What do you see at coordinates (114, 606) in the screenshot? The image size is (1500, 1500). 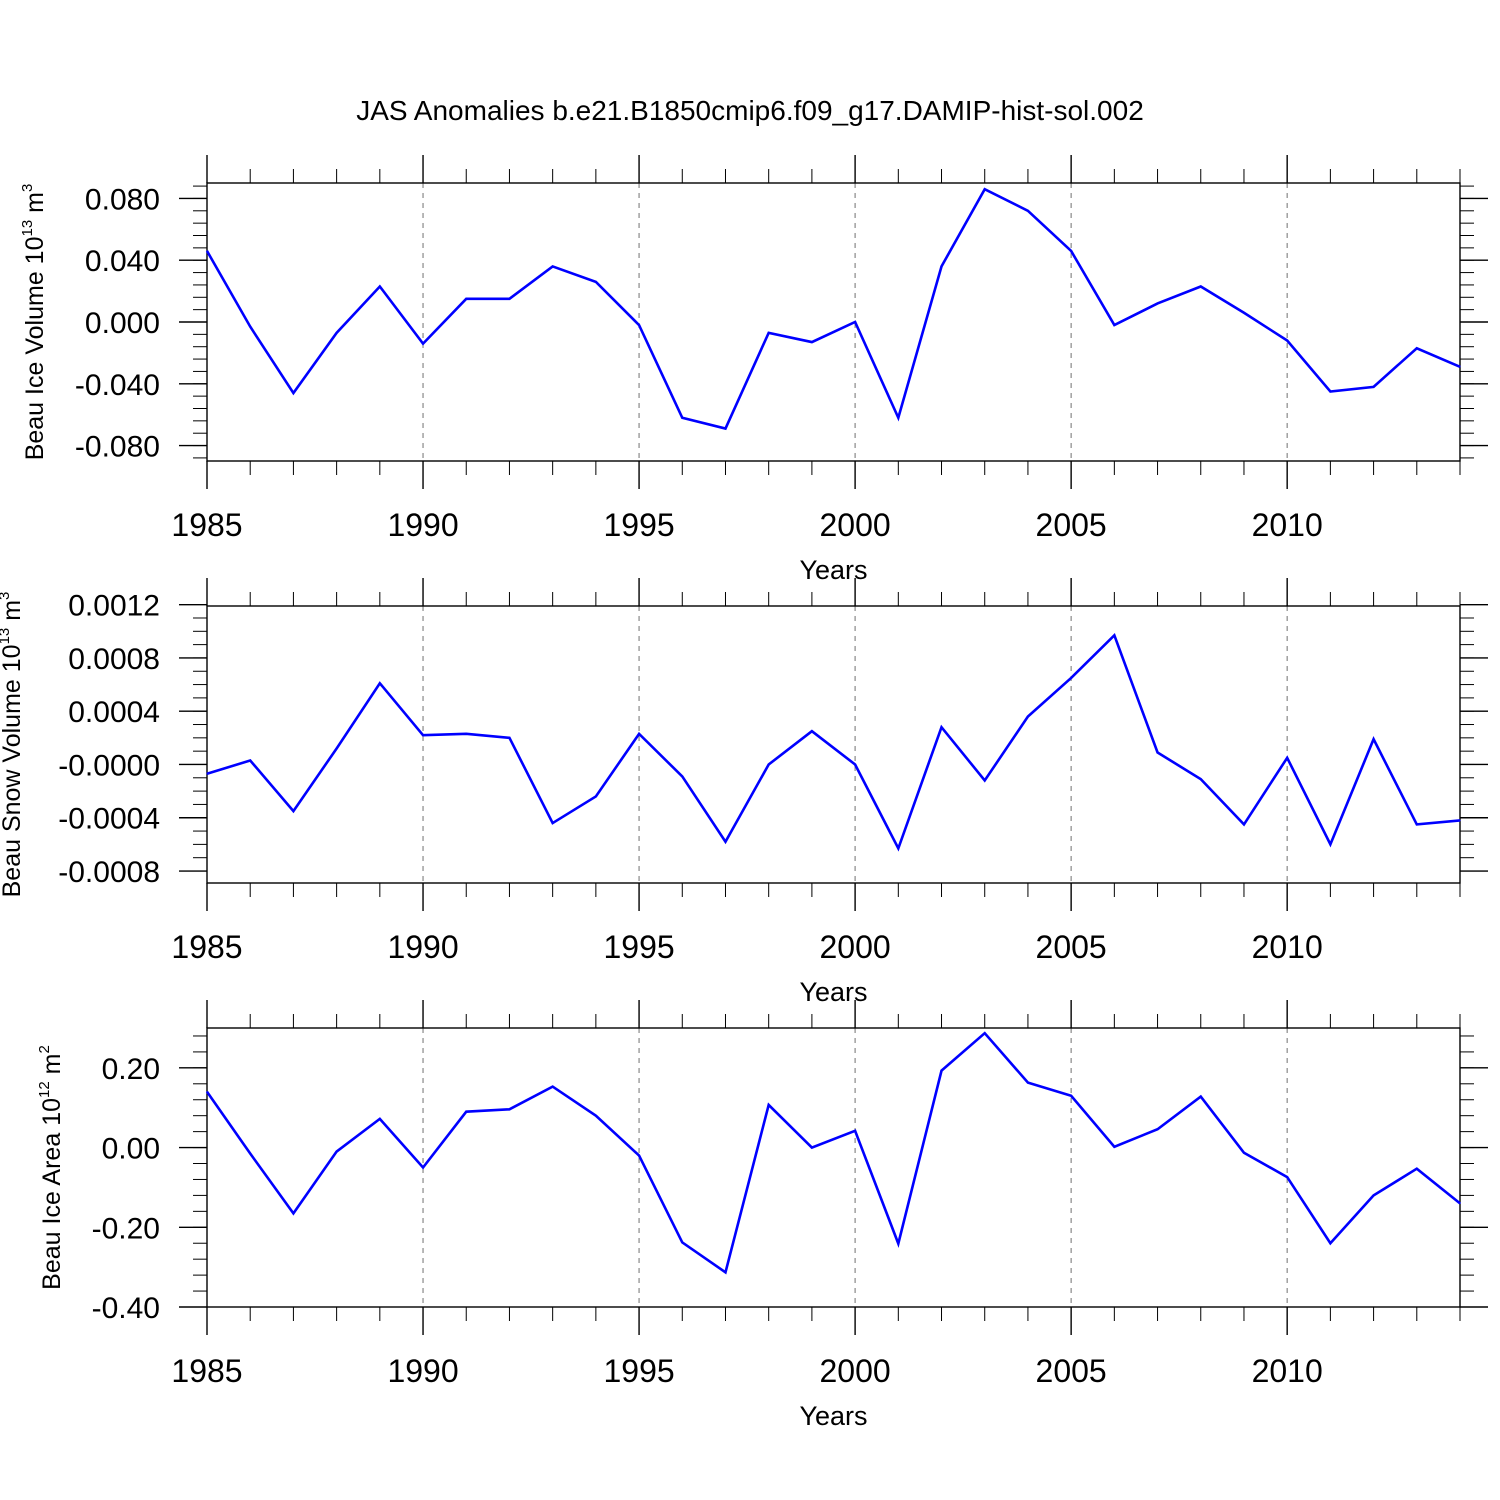 I see `y-tick-label: 0.0012` at bounding box center [114, 606].